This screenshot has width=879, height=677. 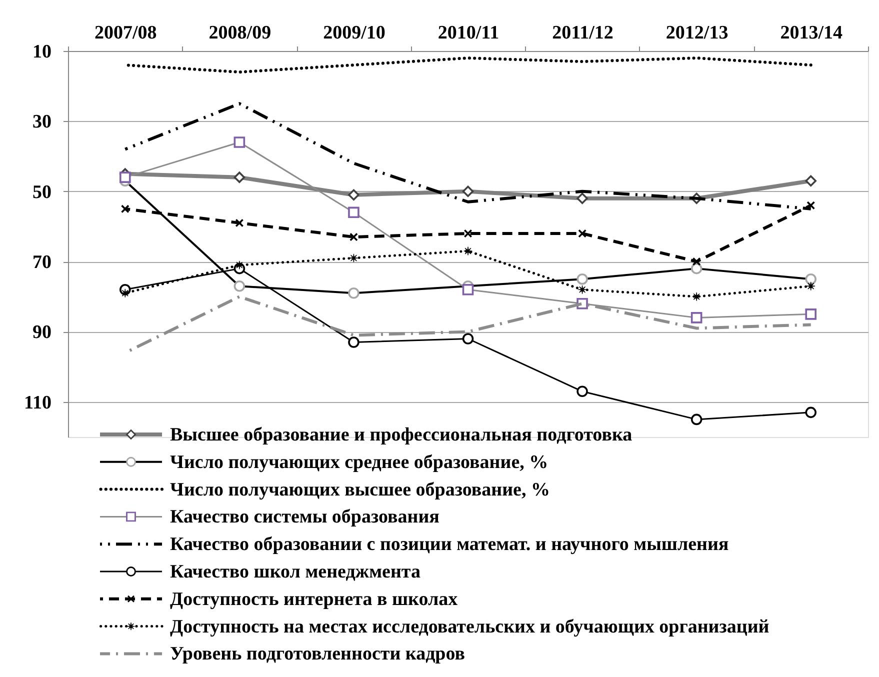 What do you see at coordinates (38, 403) in the screenshot?
I see `y-tick-label: 110` at bounding box center [38, 403].